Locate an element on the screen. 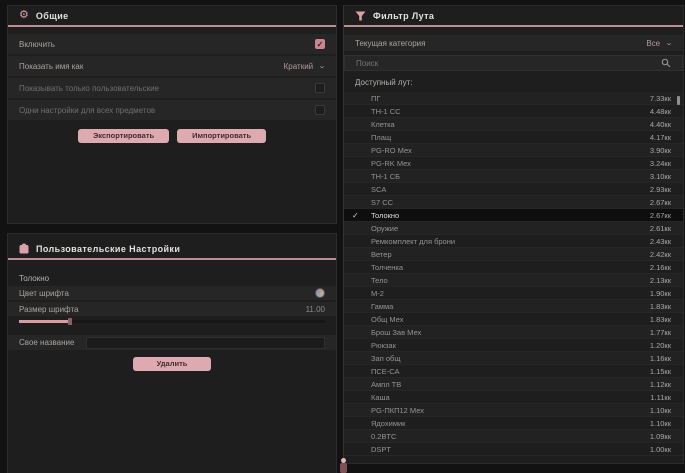 This screenshot has height=473, width=685. loot-item-value: 2.13кк is located at coordinates (660, 280).